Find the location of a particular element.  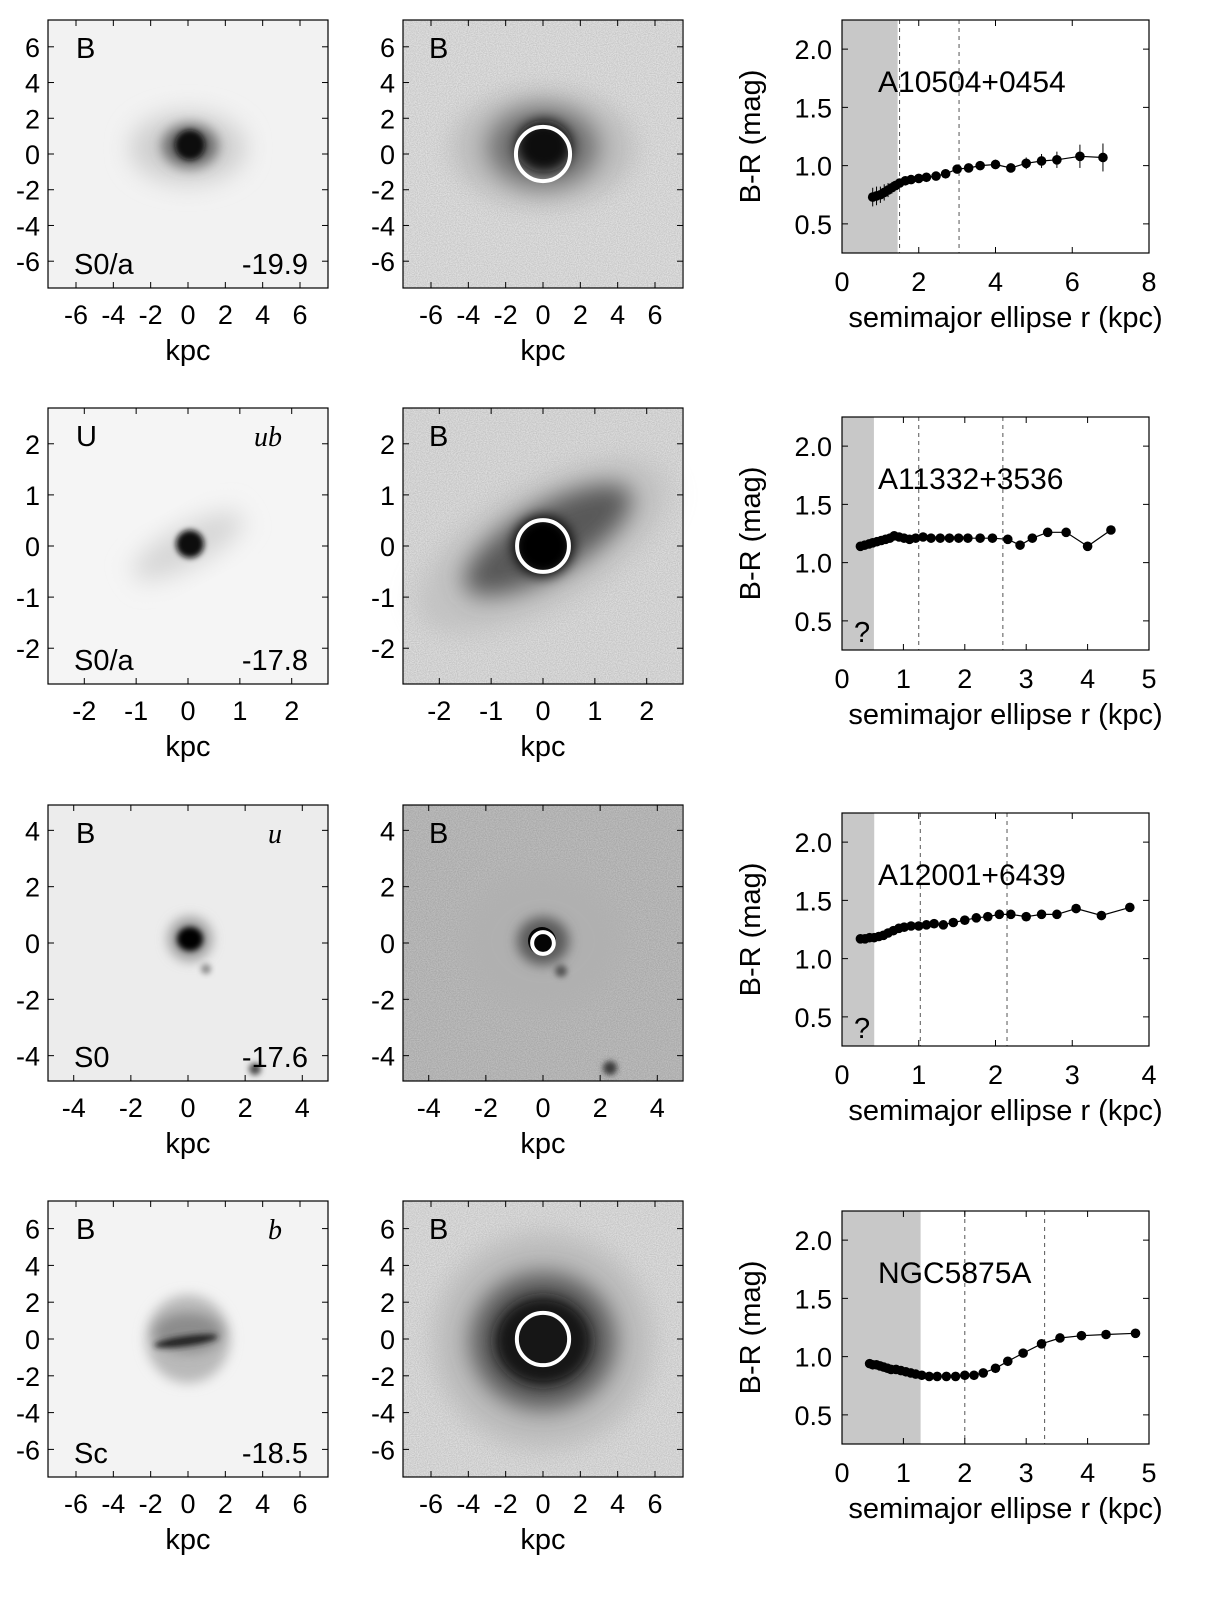

absolute-magnitude-label: -18.5 is located at coordinates (275, 1454).